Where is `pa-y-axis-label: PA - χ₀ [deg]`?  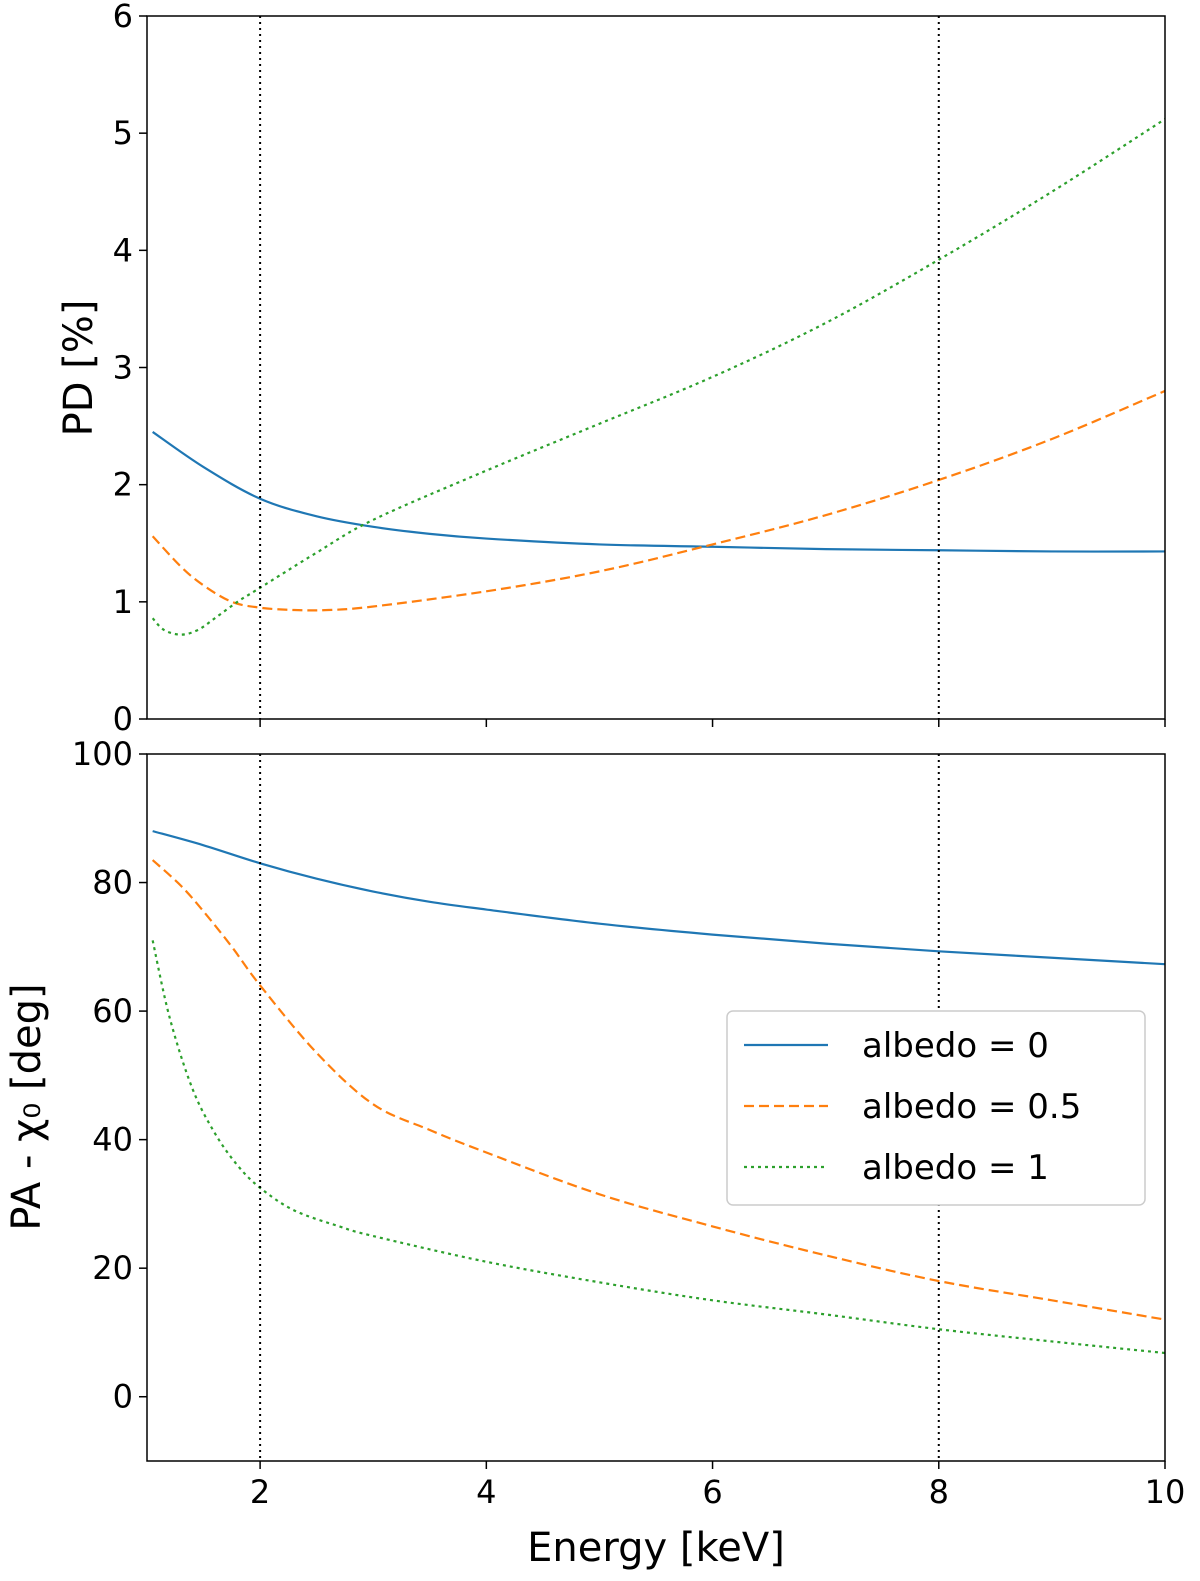 pa-y-axis-label: PA - χ₀ [deg] is located at coordinates (27, 1106).